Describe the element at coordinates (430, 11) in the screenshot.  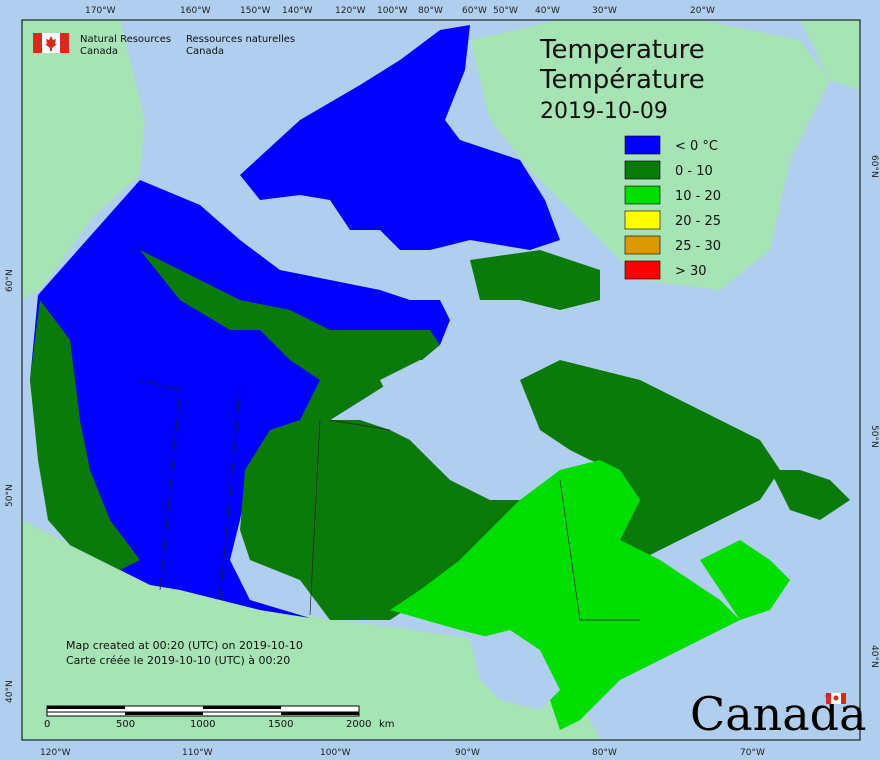
I see `graticule-top-6: 80°W` at that location.